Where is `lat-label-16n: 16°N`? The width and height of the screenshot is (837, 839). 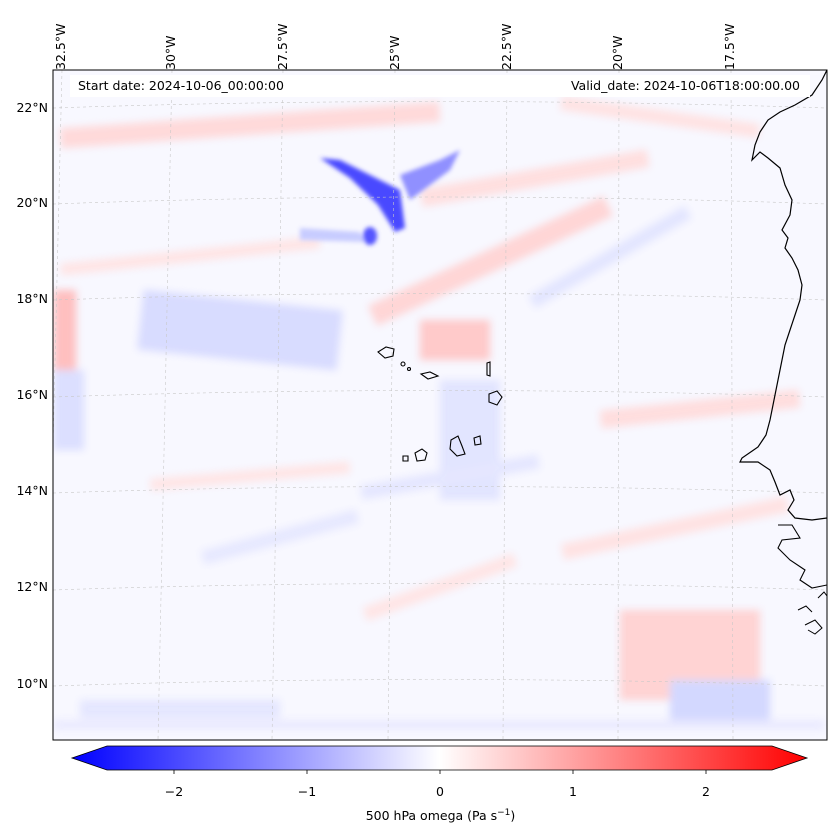
lat-label-16n: 16°N is located at coordinates (32, 394).